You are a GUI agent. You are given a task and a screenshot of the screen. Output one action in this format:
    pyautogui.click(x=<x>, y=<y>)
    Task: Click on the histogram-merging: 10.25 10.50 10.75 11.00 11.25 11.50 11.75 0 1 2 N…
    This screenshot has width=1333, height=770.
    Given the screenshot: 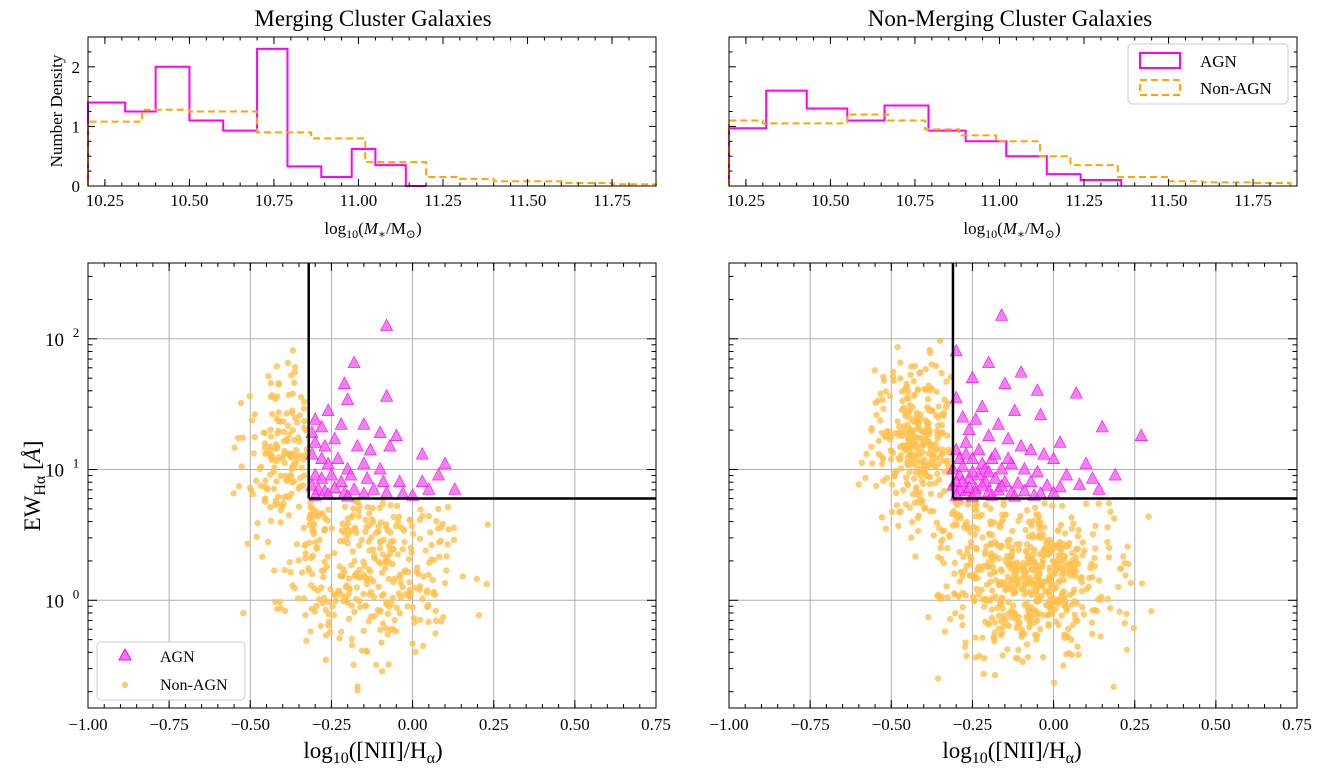 What is the action you would take?
    pyautogui.click(x=352, y=123)
    